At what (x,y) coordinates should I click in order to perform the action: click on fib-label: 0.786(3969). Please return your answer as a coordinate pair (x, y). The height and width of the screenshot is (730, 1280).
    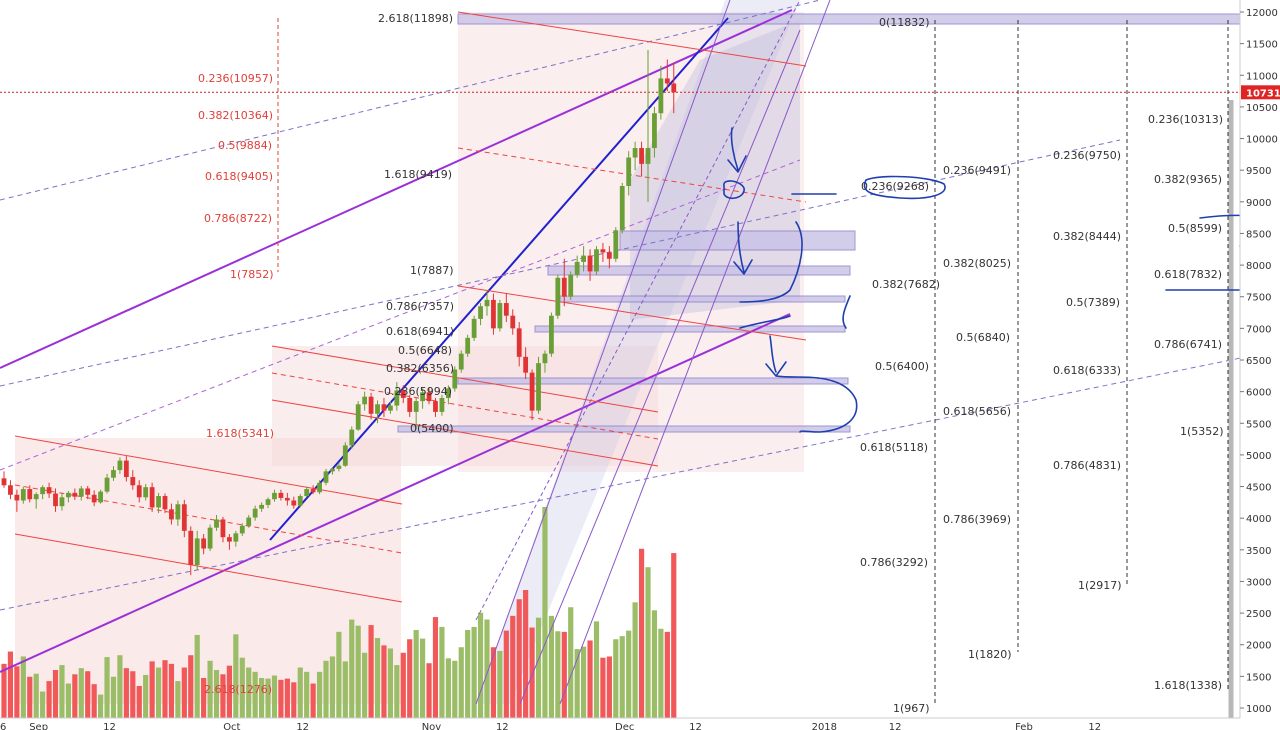
    Looking at the image, I should click on (977, 519).